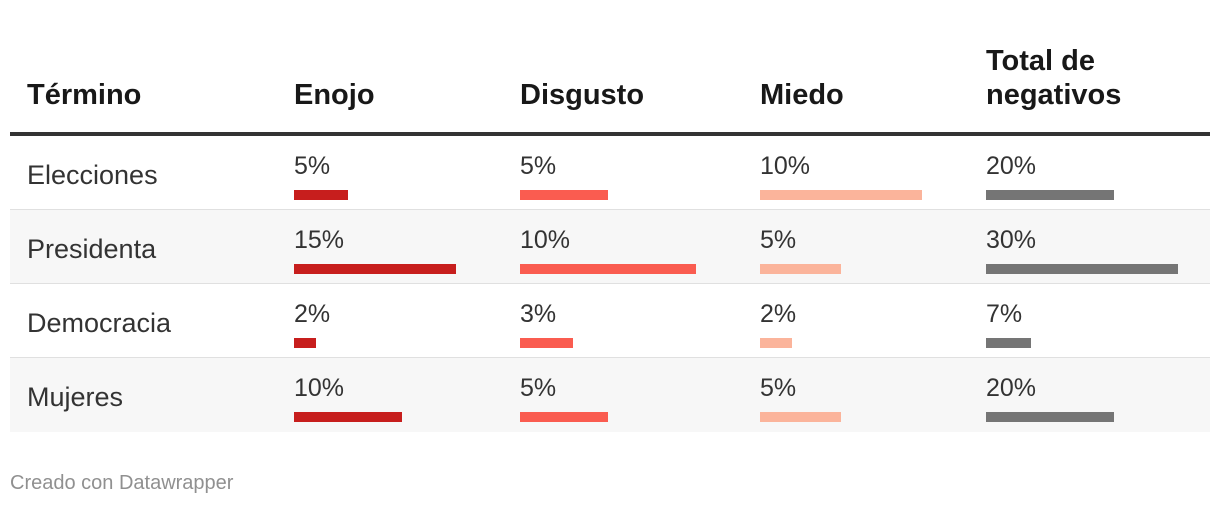  I want to click on disgusto-cell: 3%, so click(546, 324).